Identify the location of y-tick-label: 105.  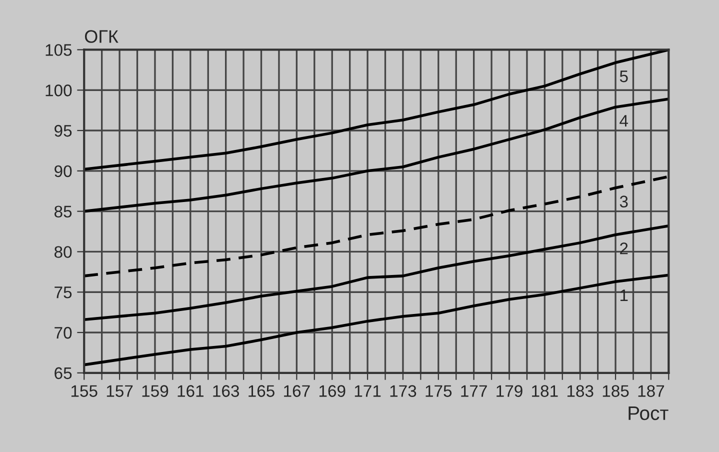
(59, 50).